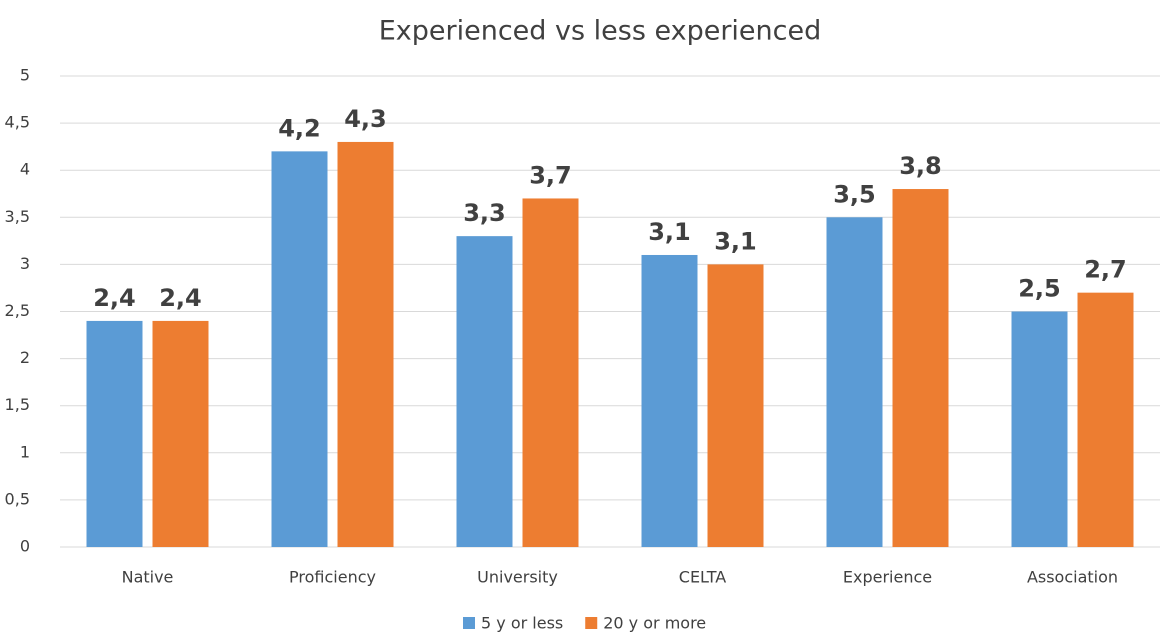 The width and height of the screenshot is (1170, 635). Describe the element at coordinates (17, 310) in the screenshot. I see `y-tick-label: 2,5` at that location.